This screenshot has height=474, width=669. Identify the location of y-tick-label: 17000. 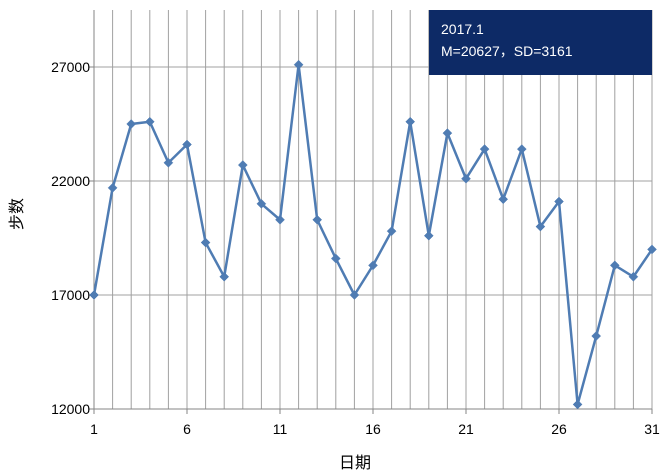
(70, 295).